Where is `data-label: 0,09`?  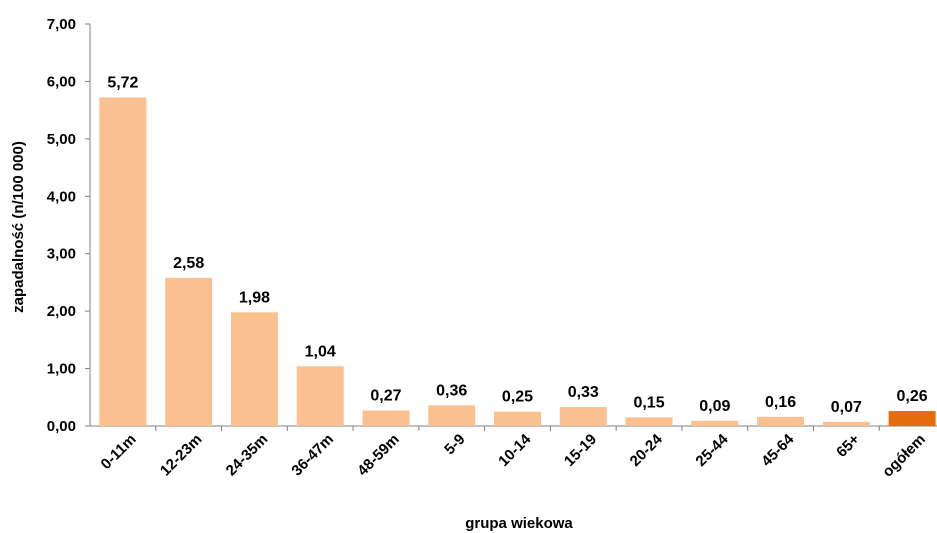
data-label: 0,09 is located at coordinates (714, 406).